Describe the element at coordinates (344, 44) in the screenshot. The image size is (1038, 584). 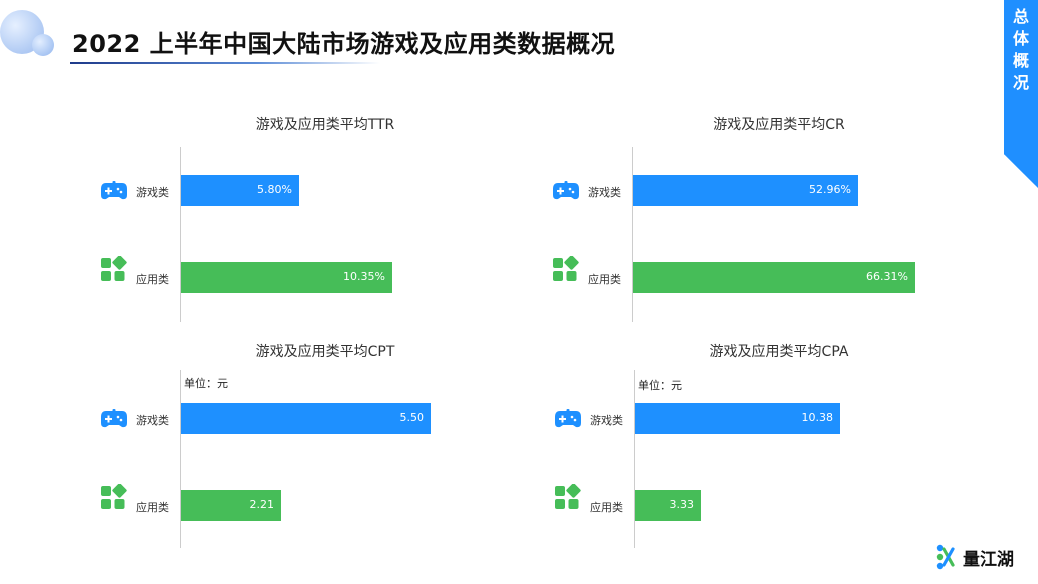
I see `page-title: 2022 上半年中国大陆市场游戏及应用类数据概况` at that location.